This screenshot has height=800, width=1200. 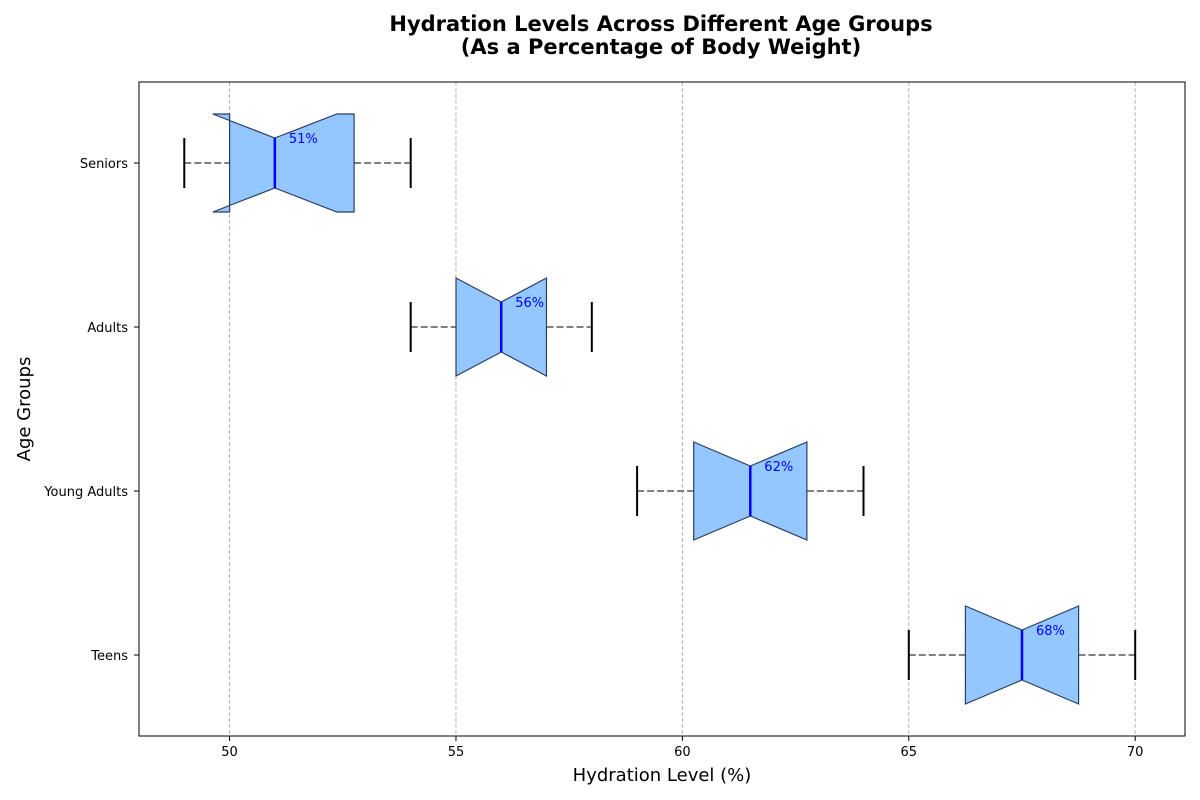 What do you see at coordinates (1135, 752) in the screenshot?
I see `x-tick-label: 70` at bounding box center [1135, 752].